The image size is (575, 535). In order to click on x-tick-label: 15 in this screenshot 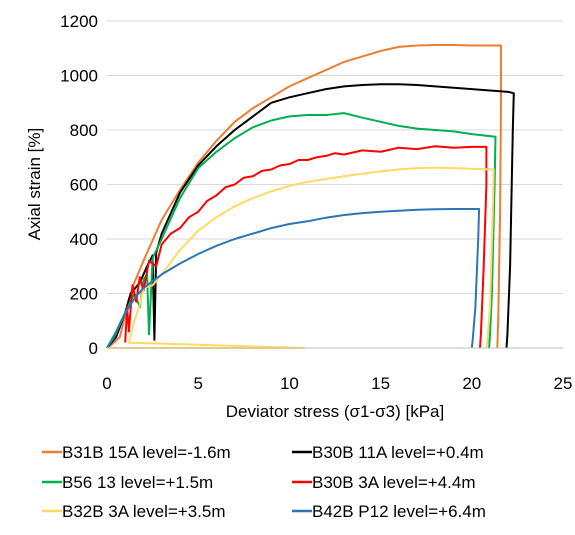, I will do `click(380, 383)`.